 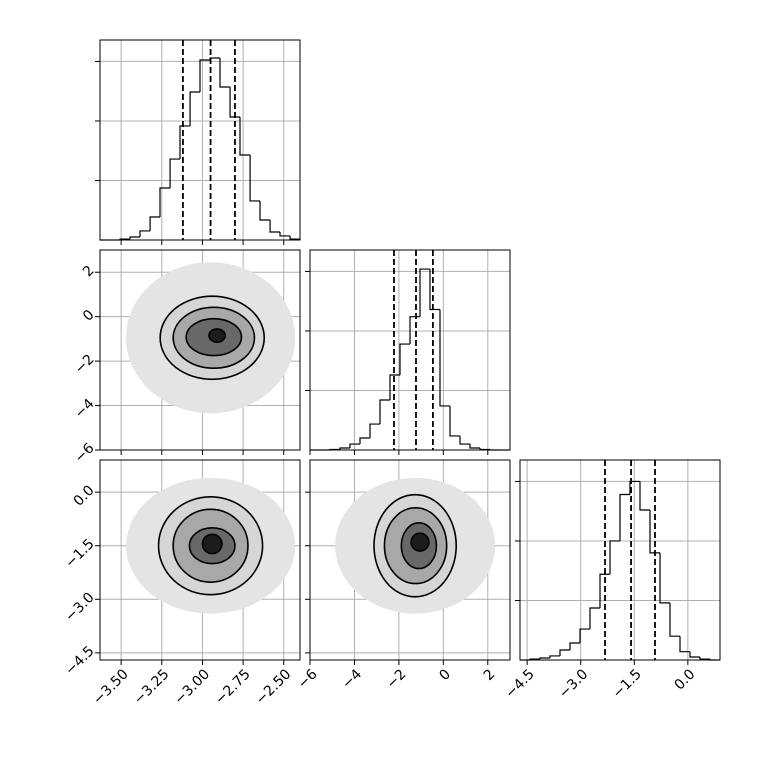 I want to click on x-tick-label: 2, so click(x=490, y=675).